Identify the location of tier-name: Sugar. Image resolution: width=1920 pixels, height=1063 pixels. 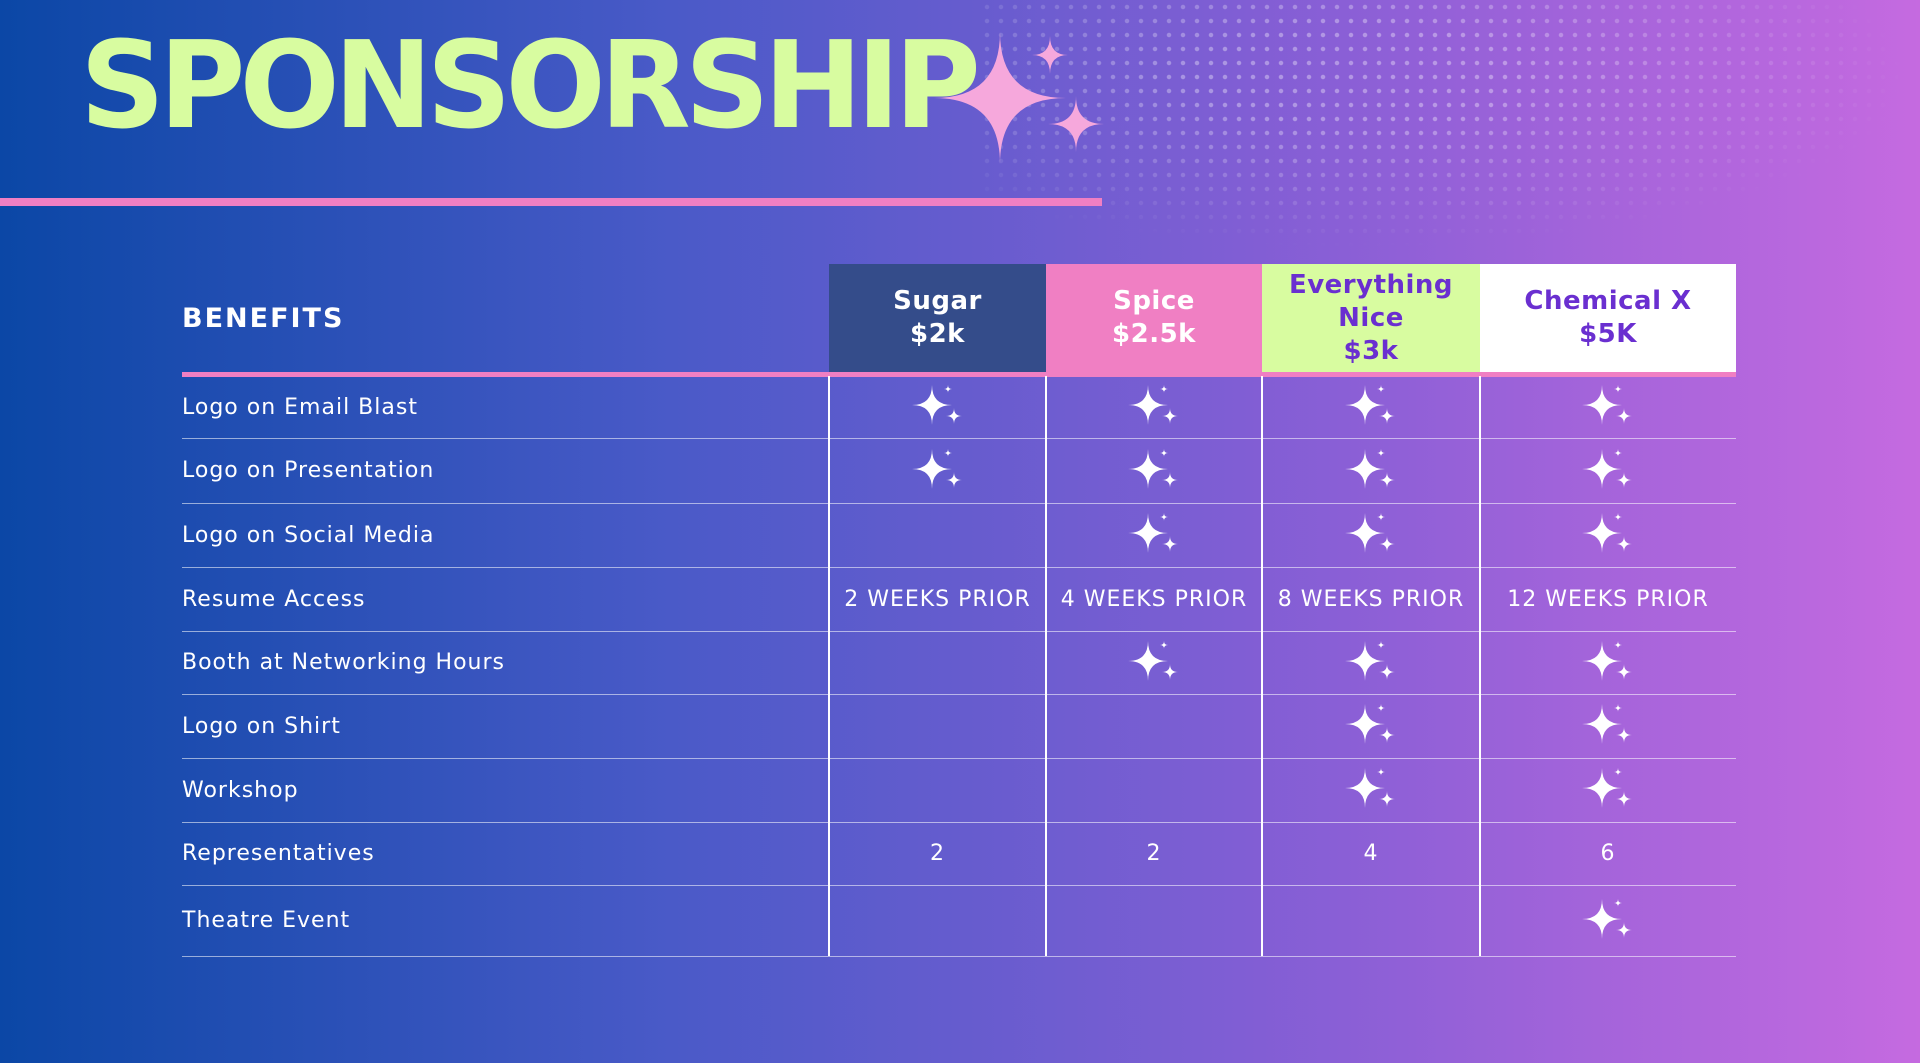
(937, 301).